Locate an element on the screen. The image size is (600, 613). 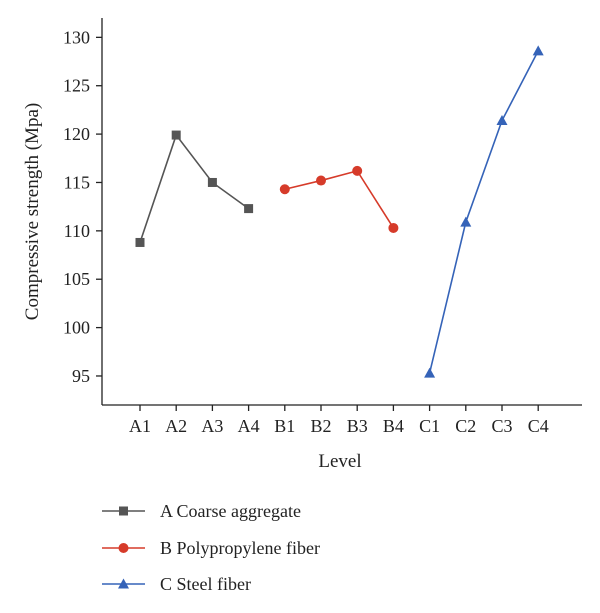
x-axis-title: Level is located at coordinates (339, 461).